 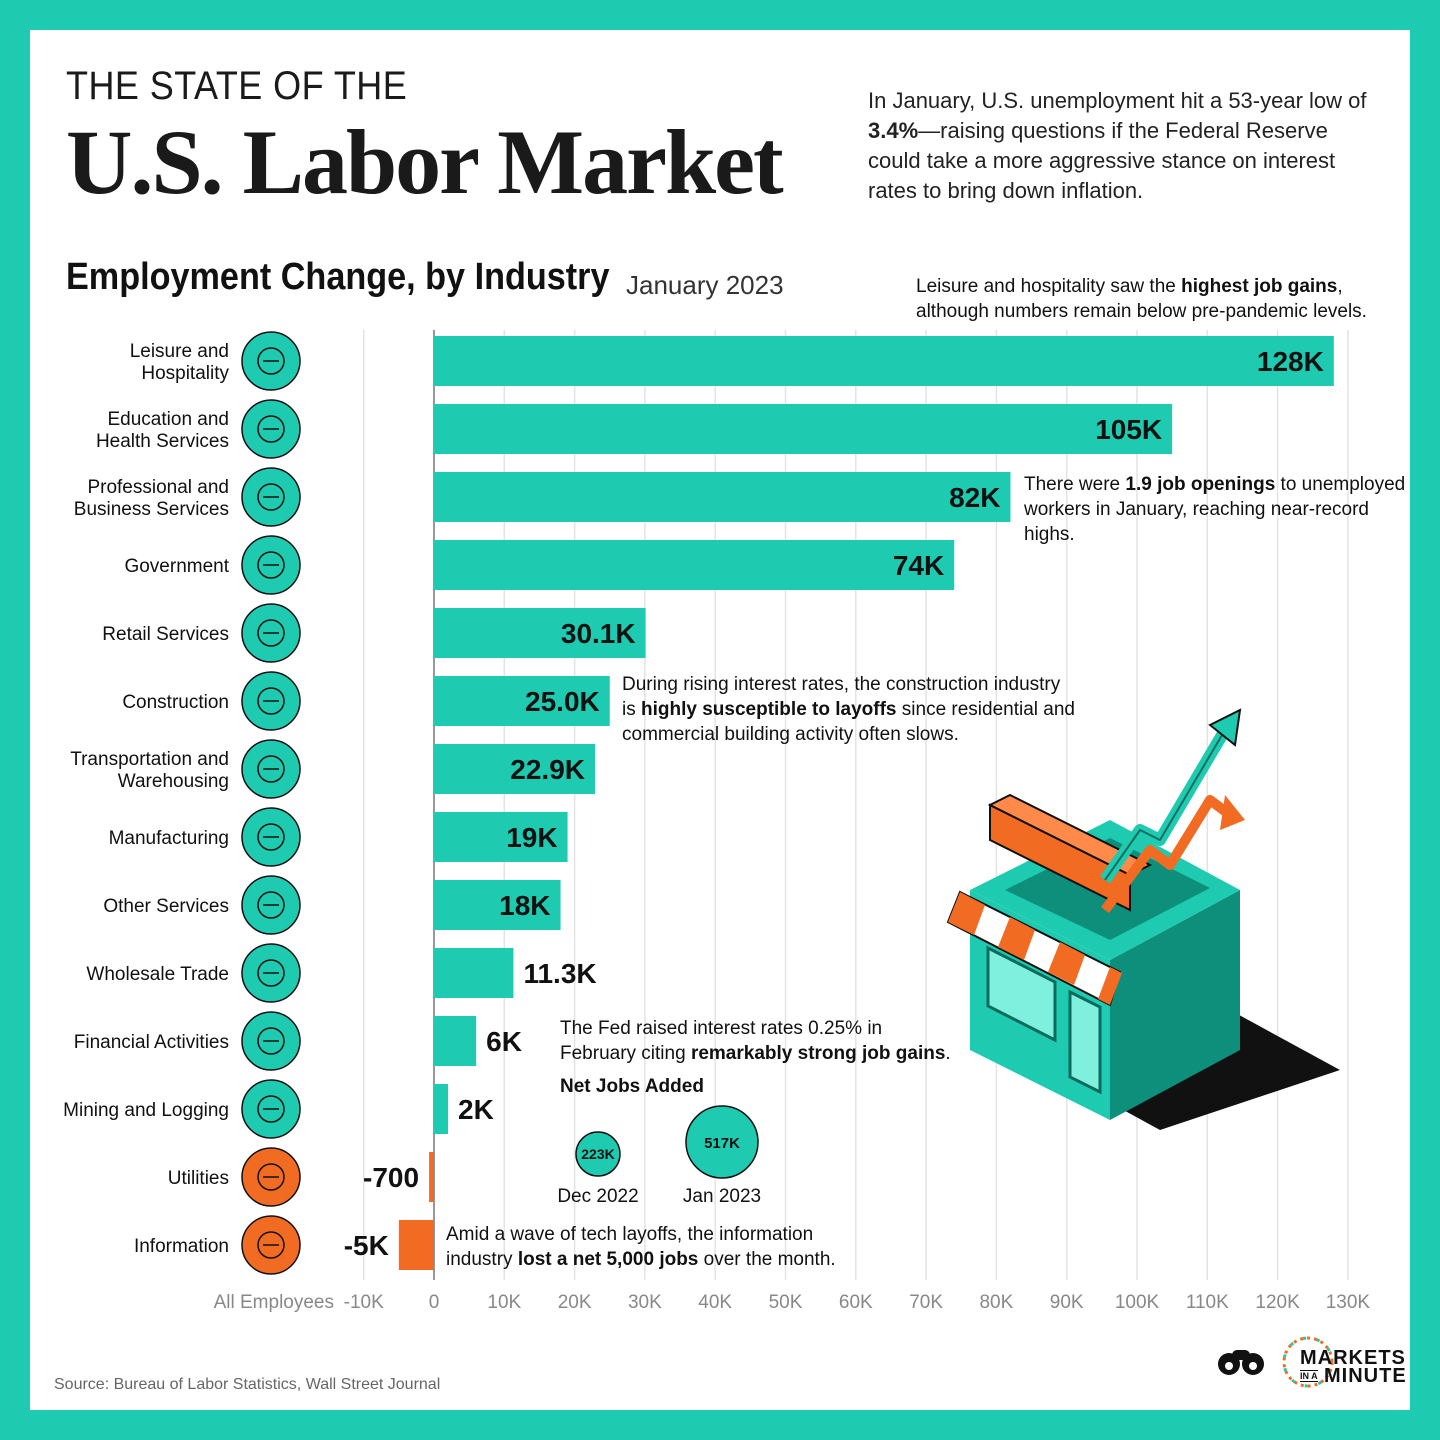 I want to click on bubble-dec-2022-period: Dec 2022, so click(x=597, y=1196).